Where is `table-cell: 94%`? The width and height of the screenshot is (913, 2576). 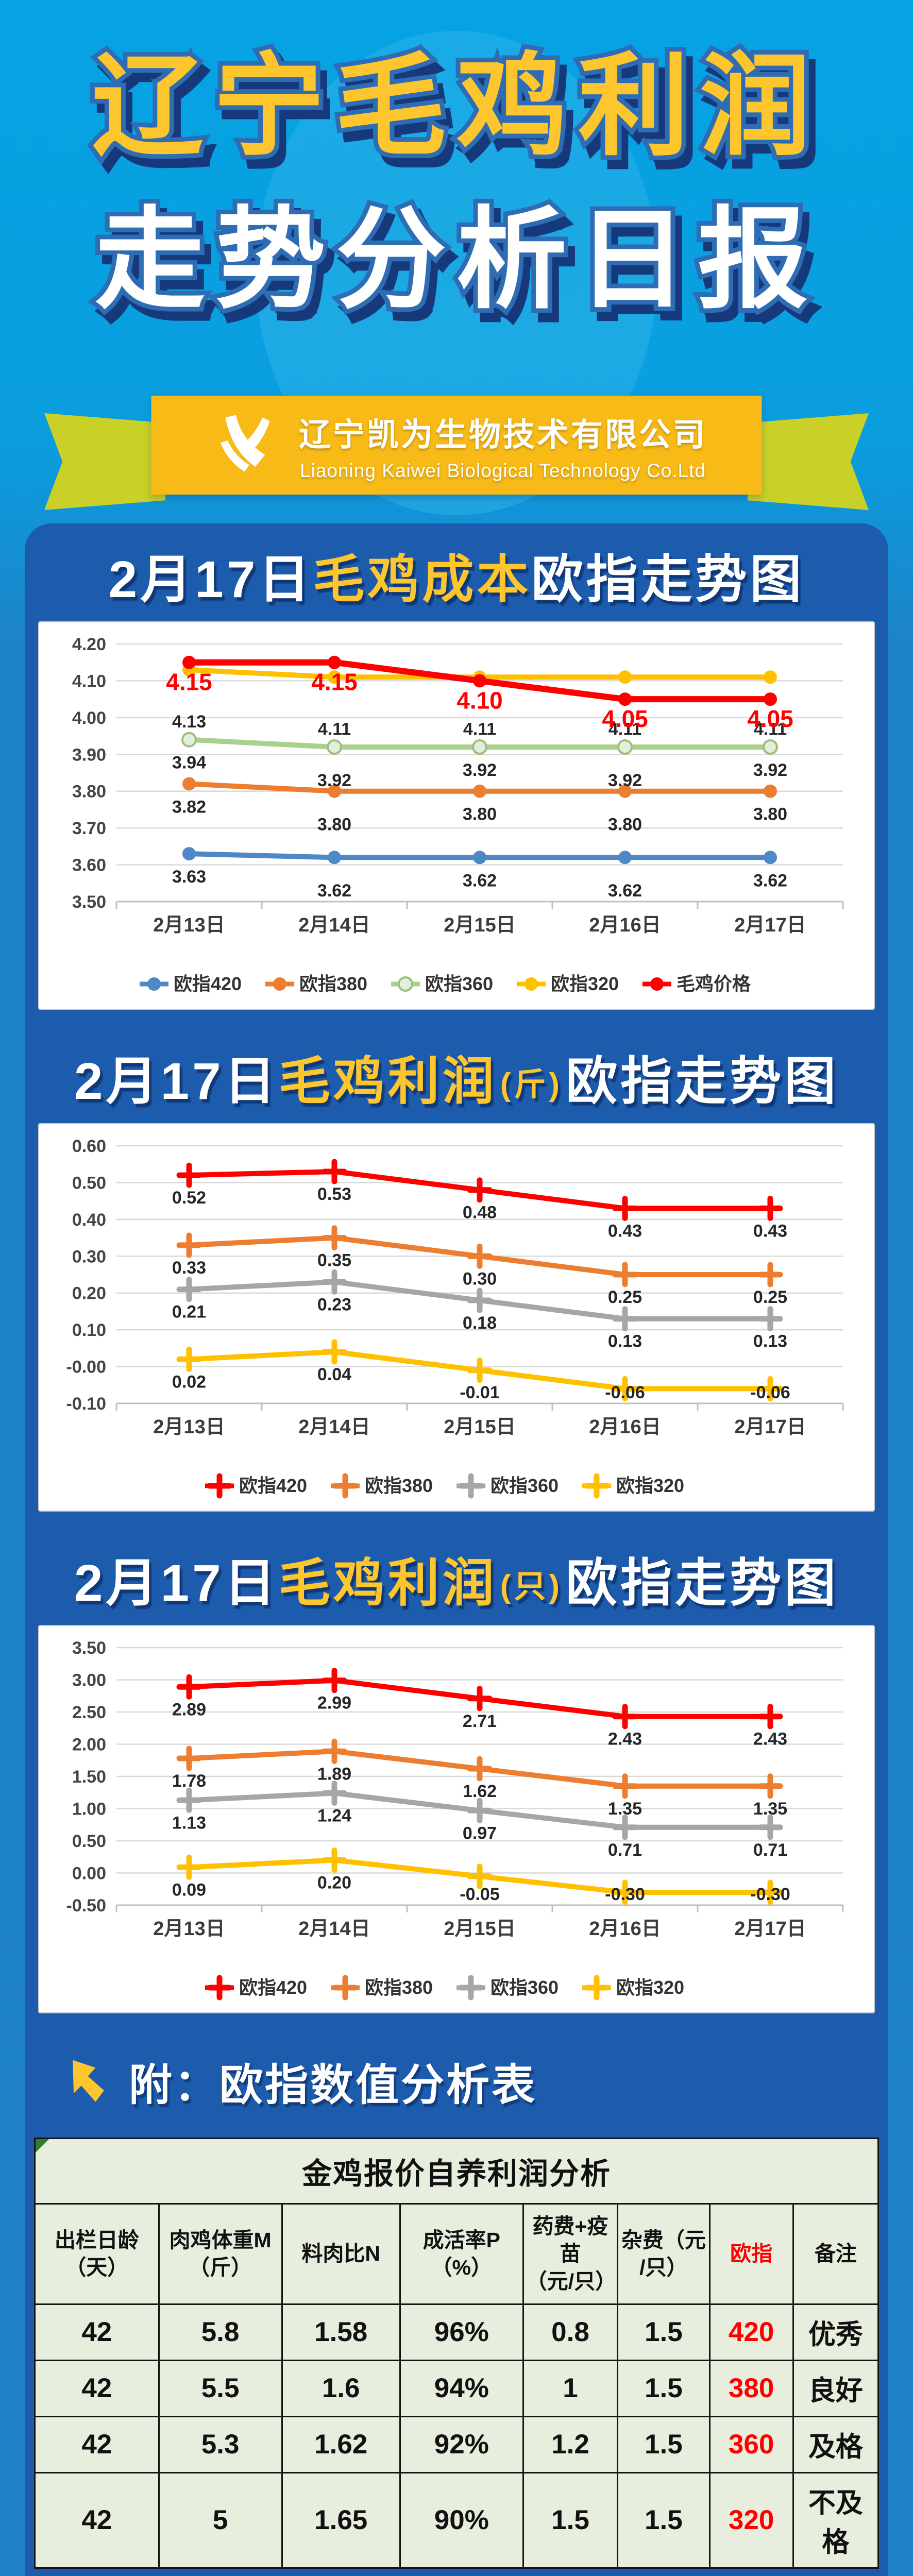
table-cell: 94% is located at coordinates (462, 2388).